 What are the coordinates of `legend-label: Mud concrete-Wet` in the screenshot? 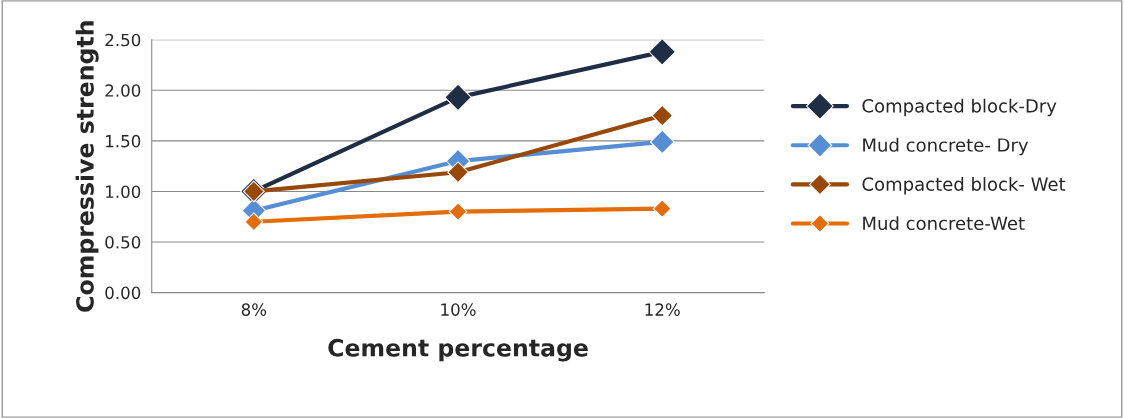 It's located at (944, 223).